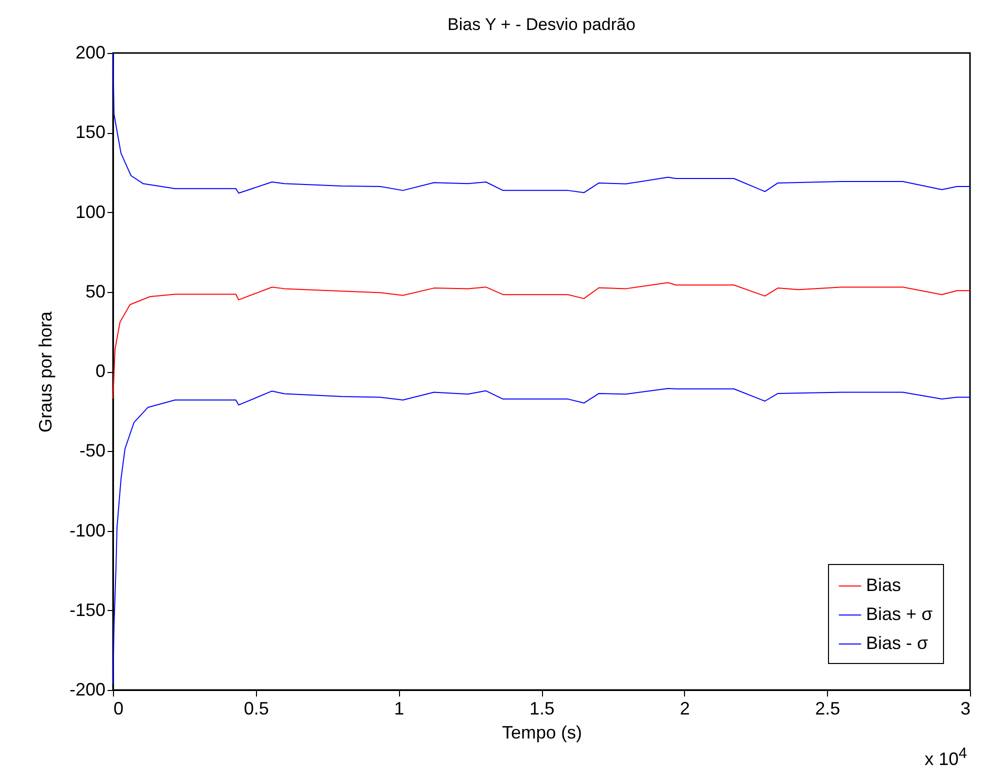 This screenshot has width=981, height=780. Describe the element at coordinates (100, 371) in the screenshot. I see `y-tick-label: 0` at that location.